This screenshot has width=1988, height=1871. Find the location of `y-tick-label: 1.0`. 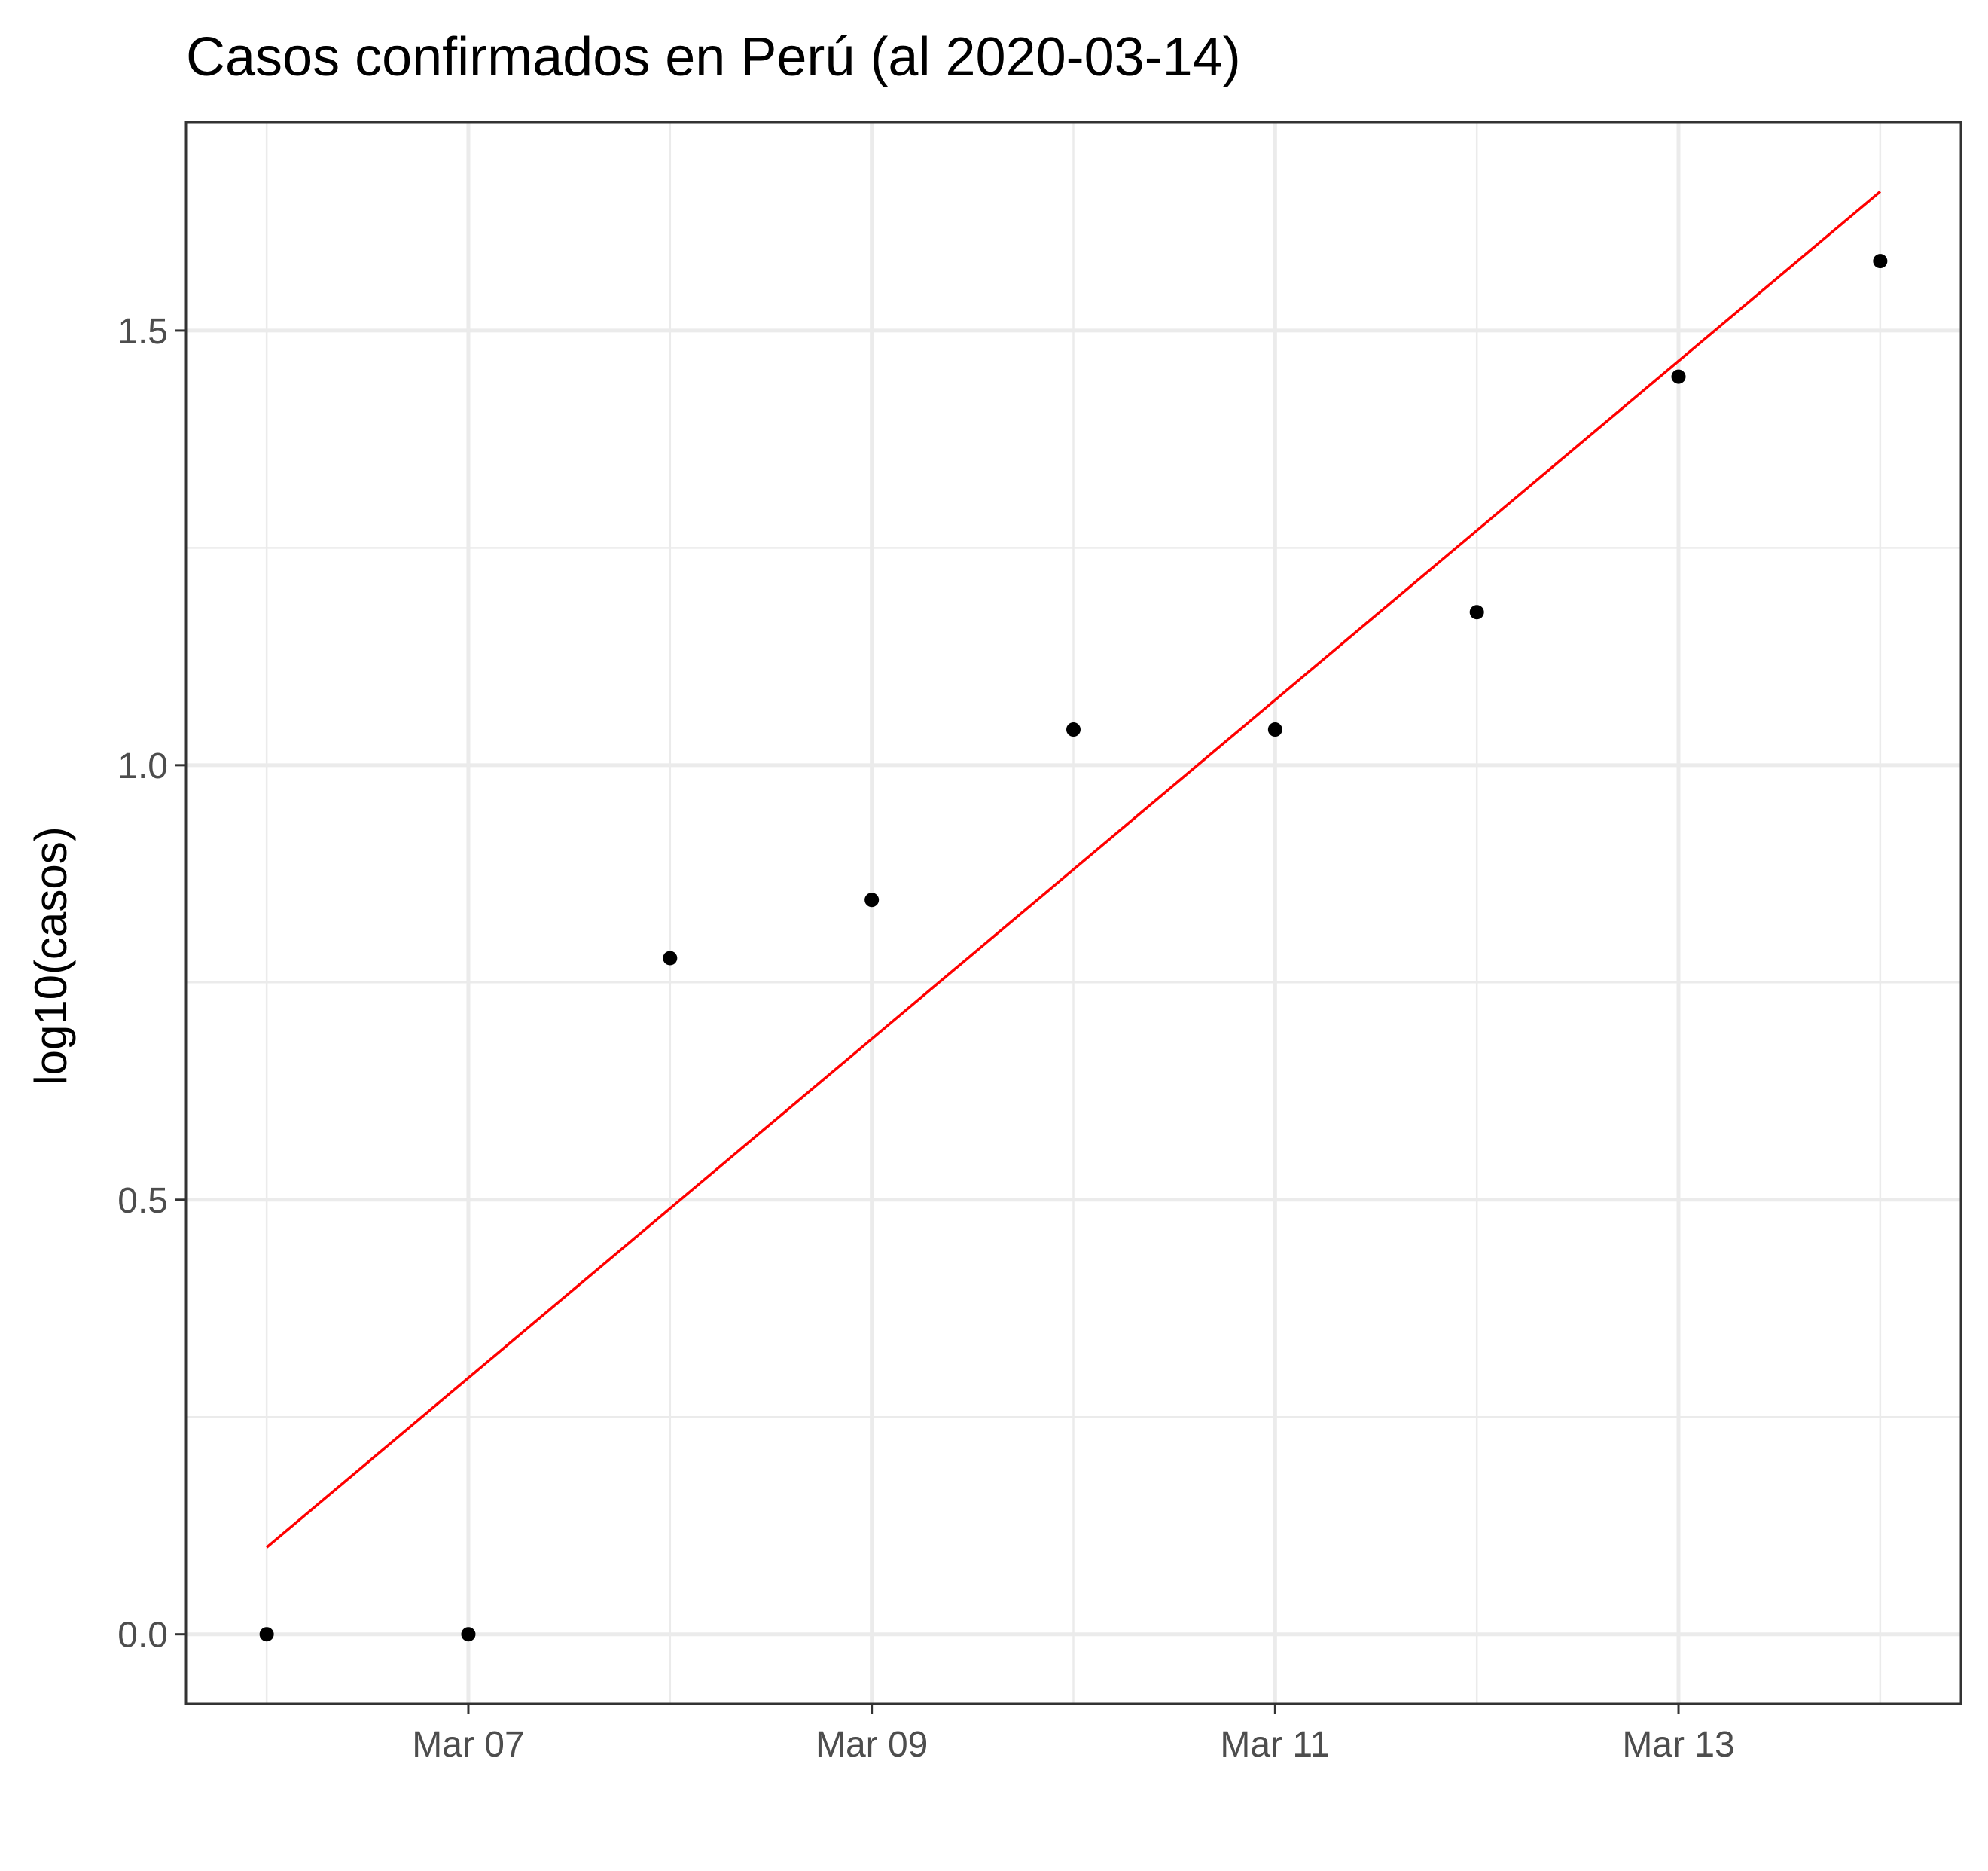

y-tick-label: 1.0 is located at coordinates (143, 766).